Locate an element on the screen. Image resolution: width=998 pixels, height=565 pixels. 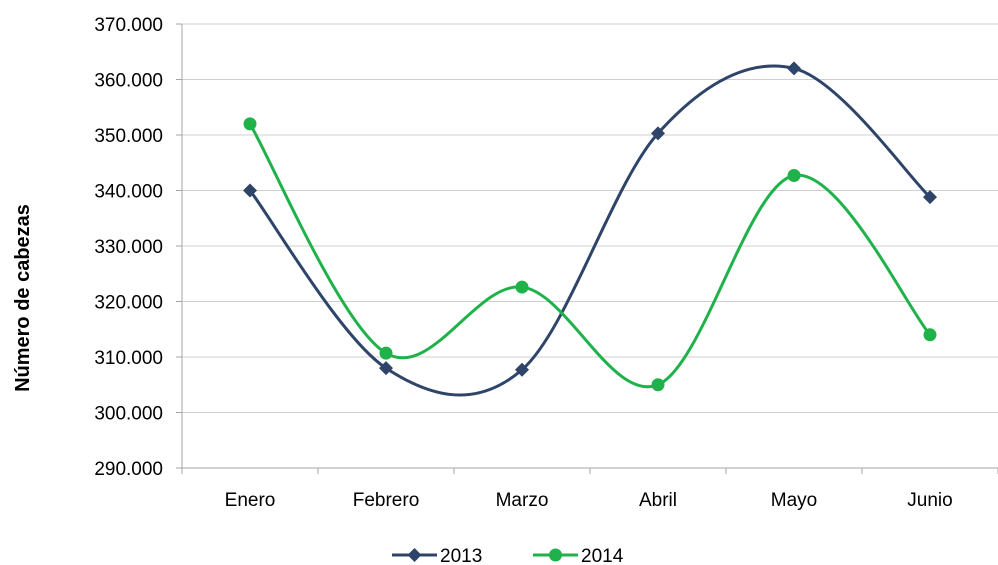
legend-label-2014: 2014 is located at coordinates (602, 555).